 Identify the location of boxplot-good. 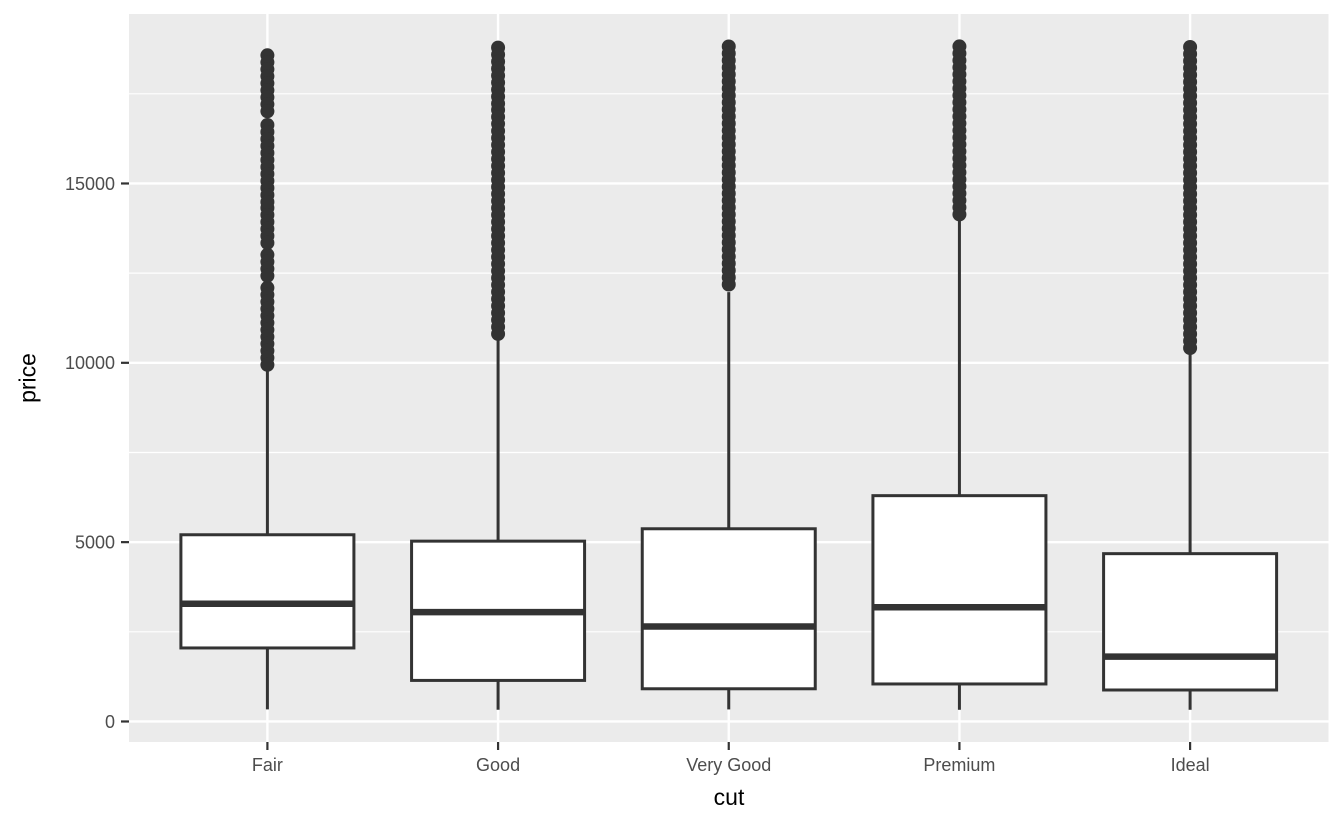
(498, 375).